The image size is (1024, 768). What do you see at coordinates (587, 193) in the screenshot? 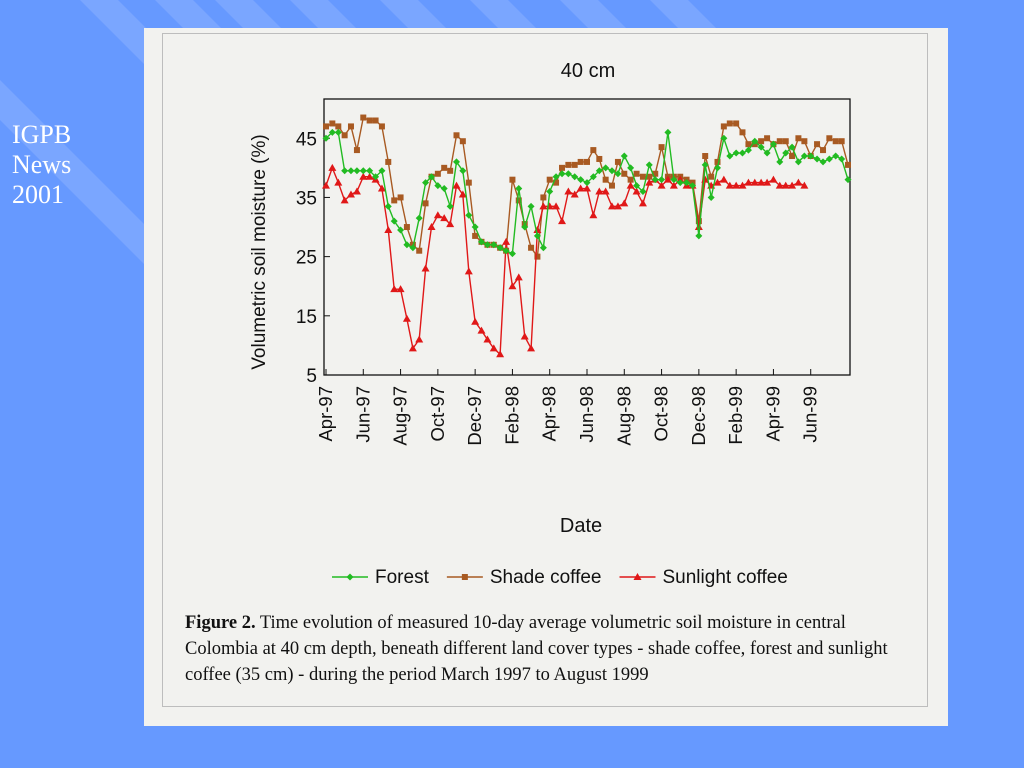
I see `series-forest` at bounding box center [587, 193].